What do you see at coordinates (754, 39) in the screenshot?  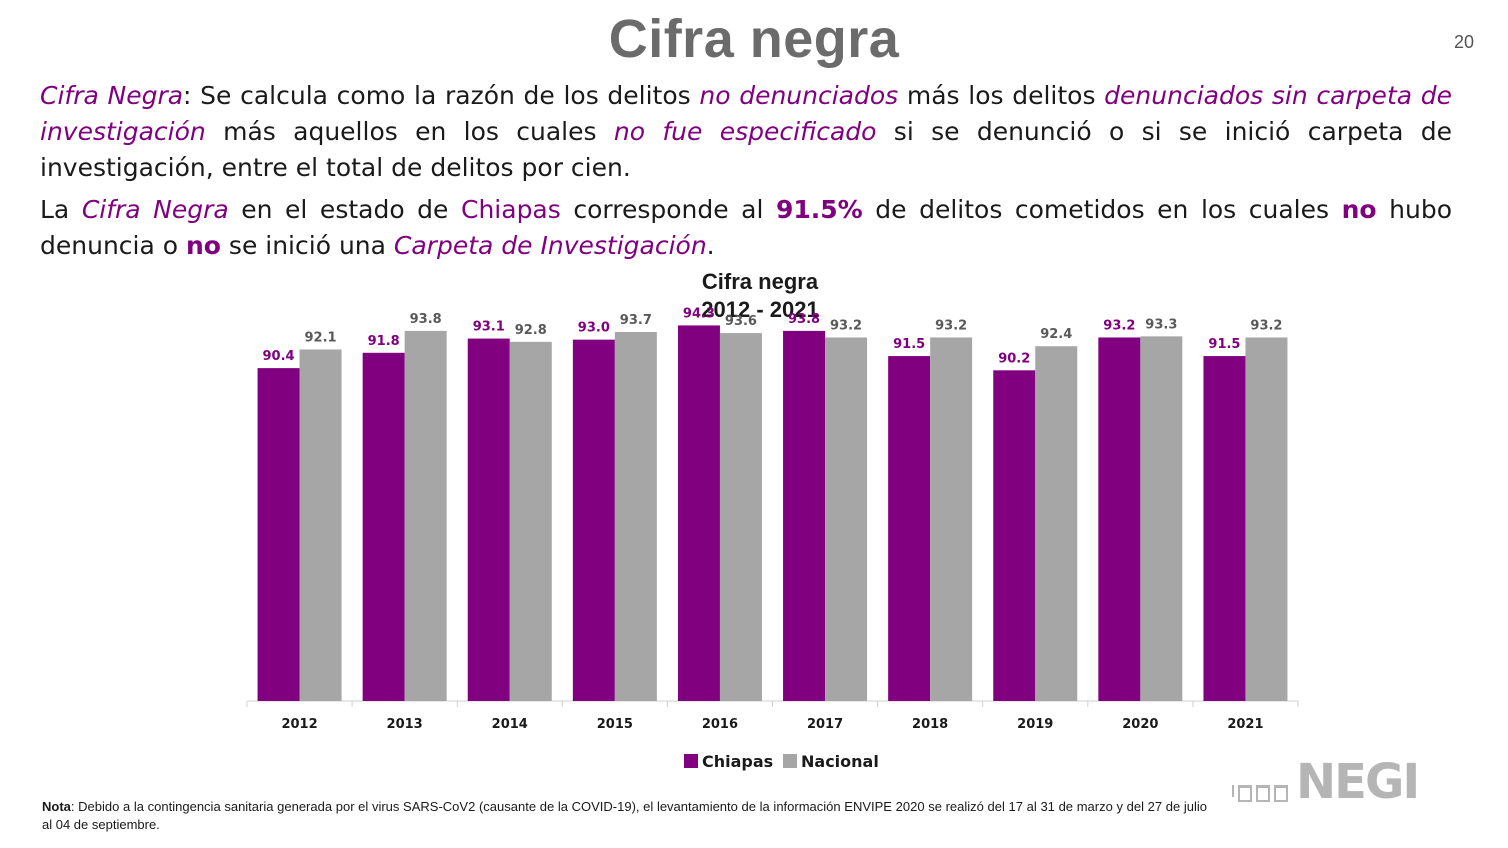 I see `slide-title: Cifra negra` at bounding box center [754, 39].